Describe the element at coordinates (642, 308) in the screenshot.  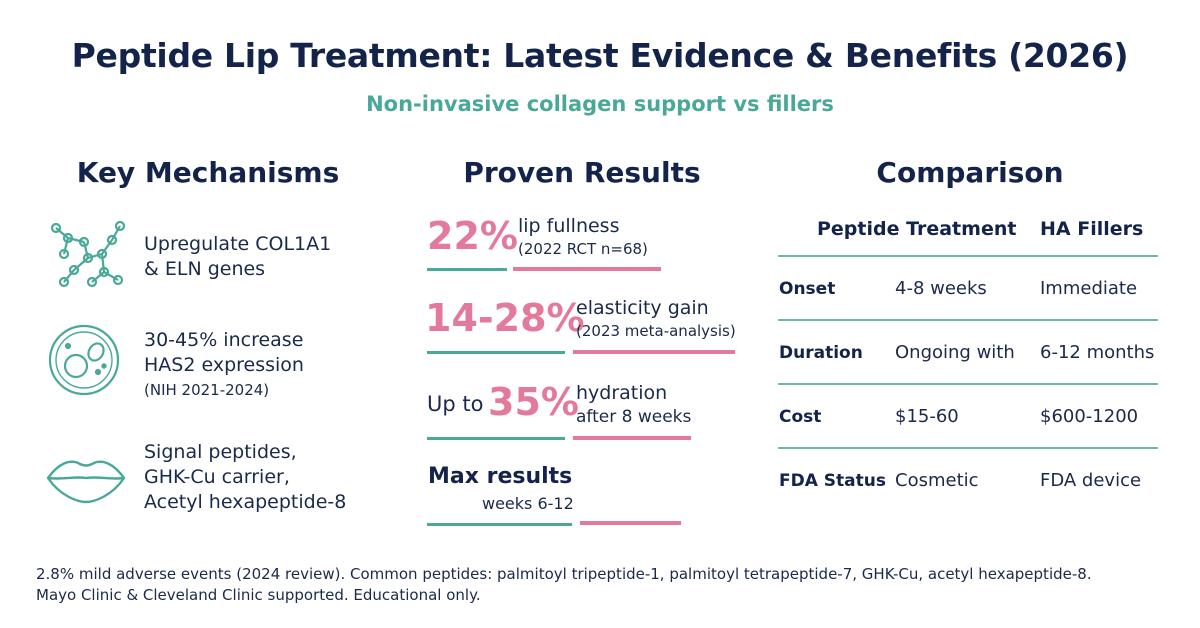
I see `result-2-label: elasticity gain` at that location.